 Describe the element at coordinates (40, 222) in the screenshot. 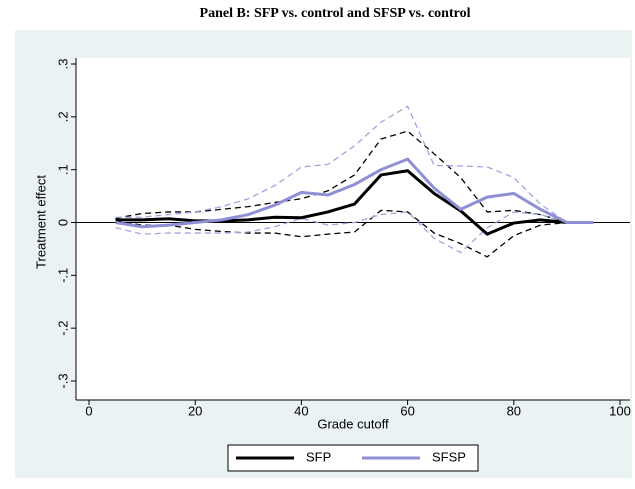

I see `y-axis-label: Treatment effect` at that location.